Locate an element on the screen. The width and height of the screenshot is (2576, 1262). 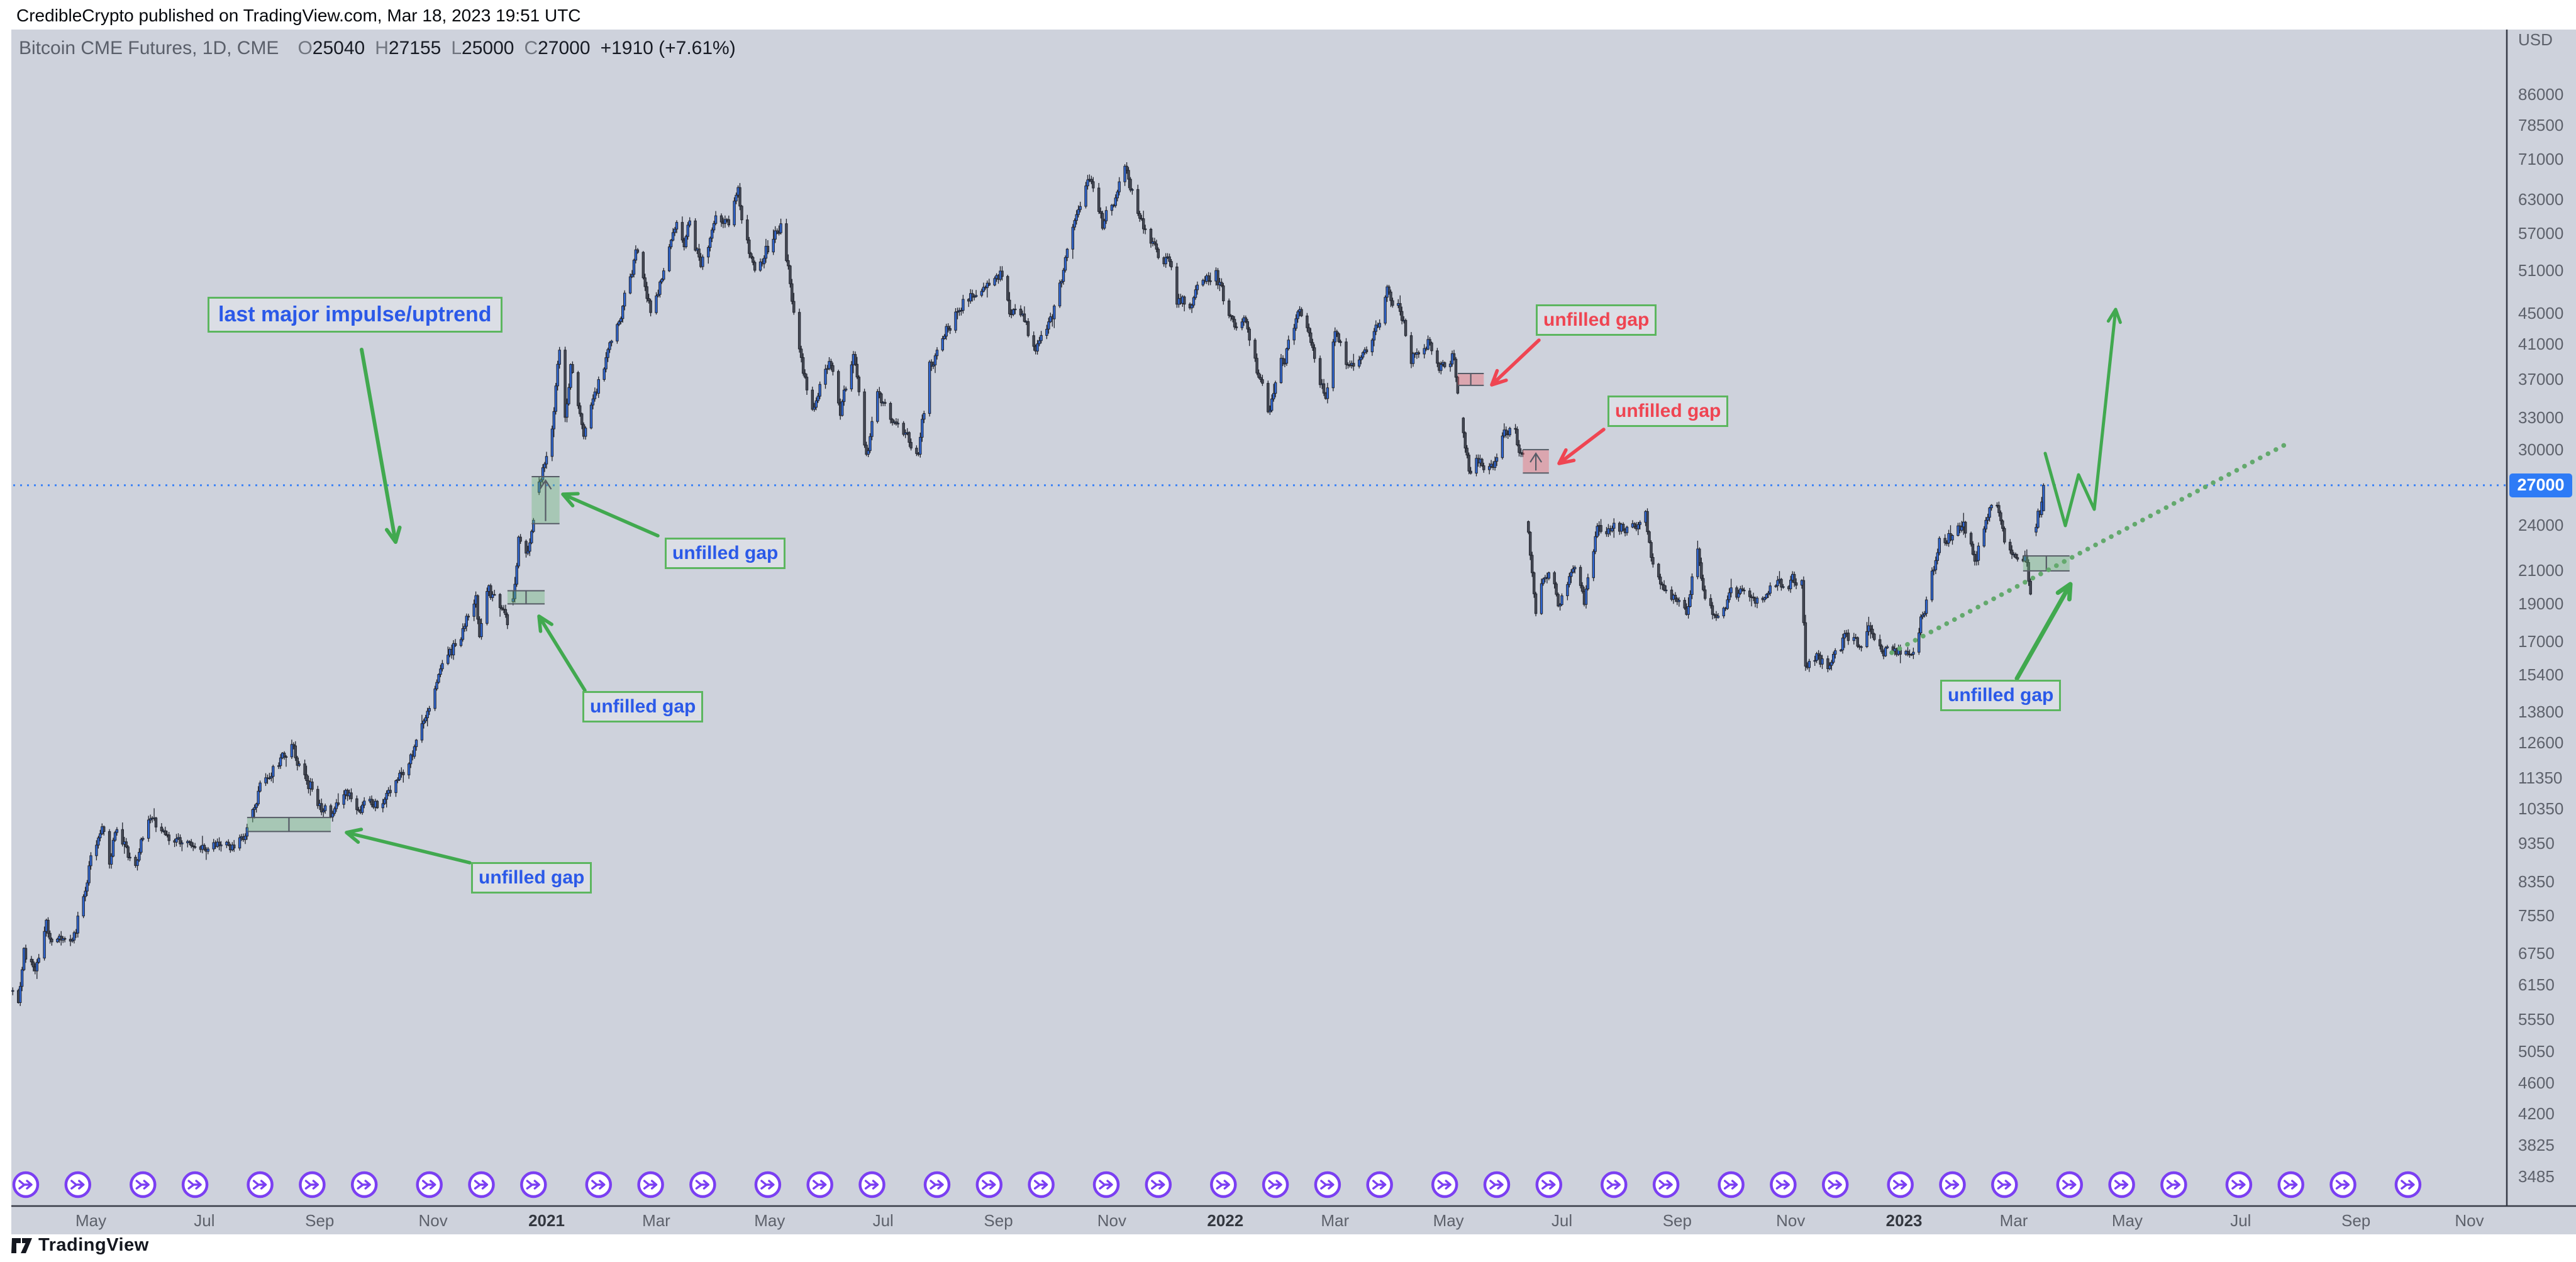
w-projection-path is located at coordinates (2082, 417).